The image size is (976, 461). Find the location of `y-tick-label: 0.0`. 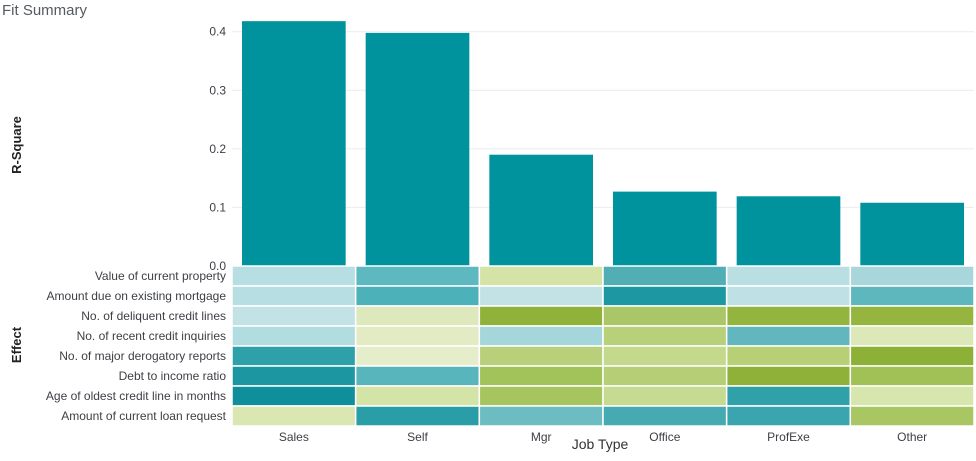

y-tick-label: 0.0 is located at coordinates (217, 266).